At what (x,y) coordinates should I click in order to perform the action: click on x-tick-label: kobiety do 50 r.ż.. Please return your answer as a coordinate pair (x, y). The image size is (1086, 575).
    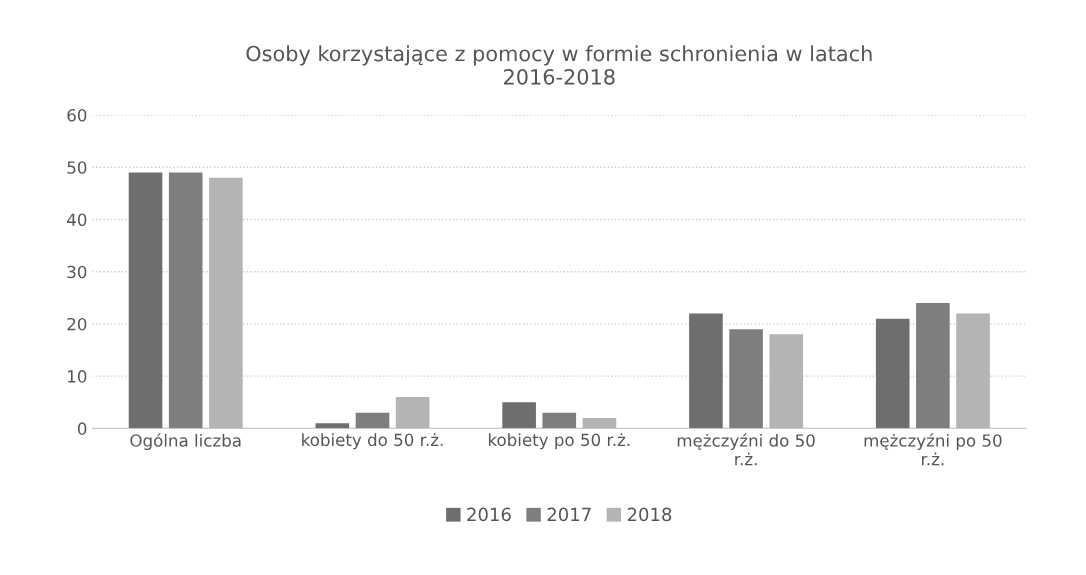
    Looking at the image, I should click on (372, 441).